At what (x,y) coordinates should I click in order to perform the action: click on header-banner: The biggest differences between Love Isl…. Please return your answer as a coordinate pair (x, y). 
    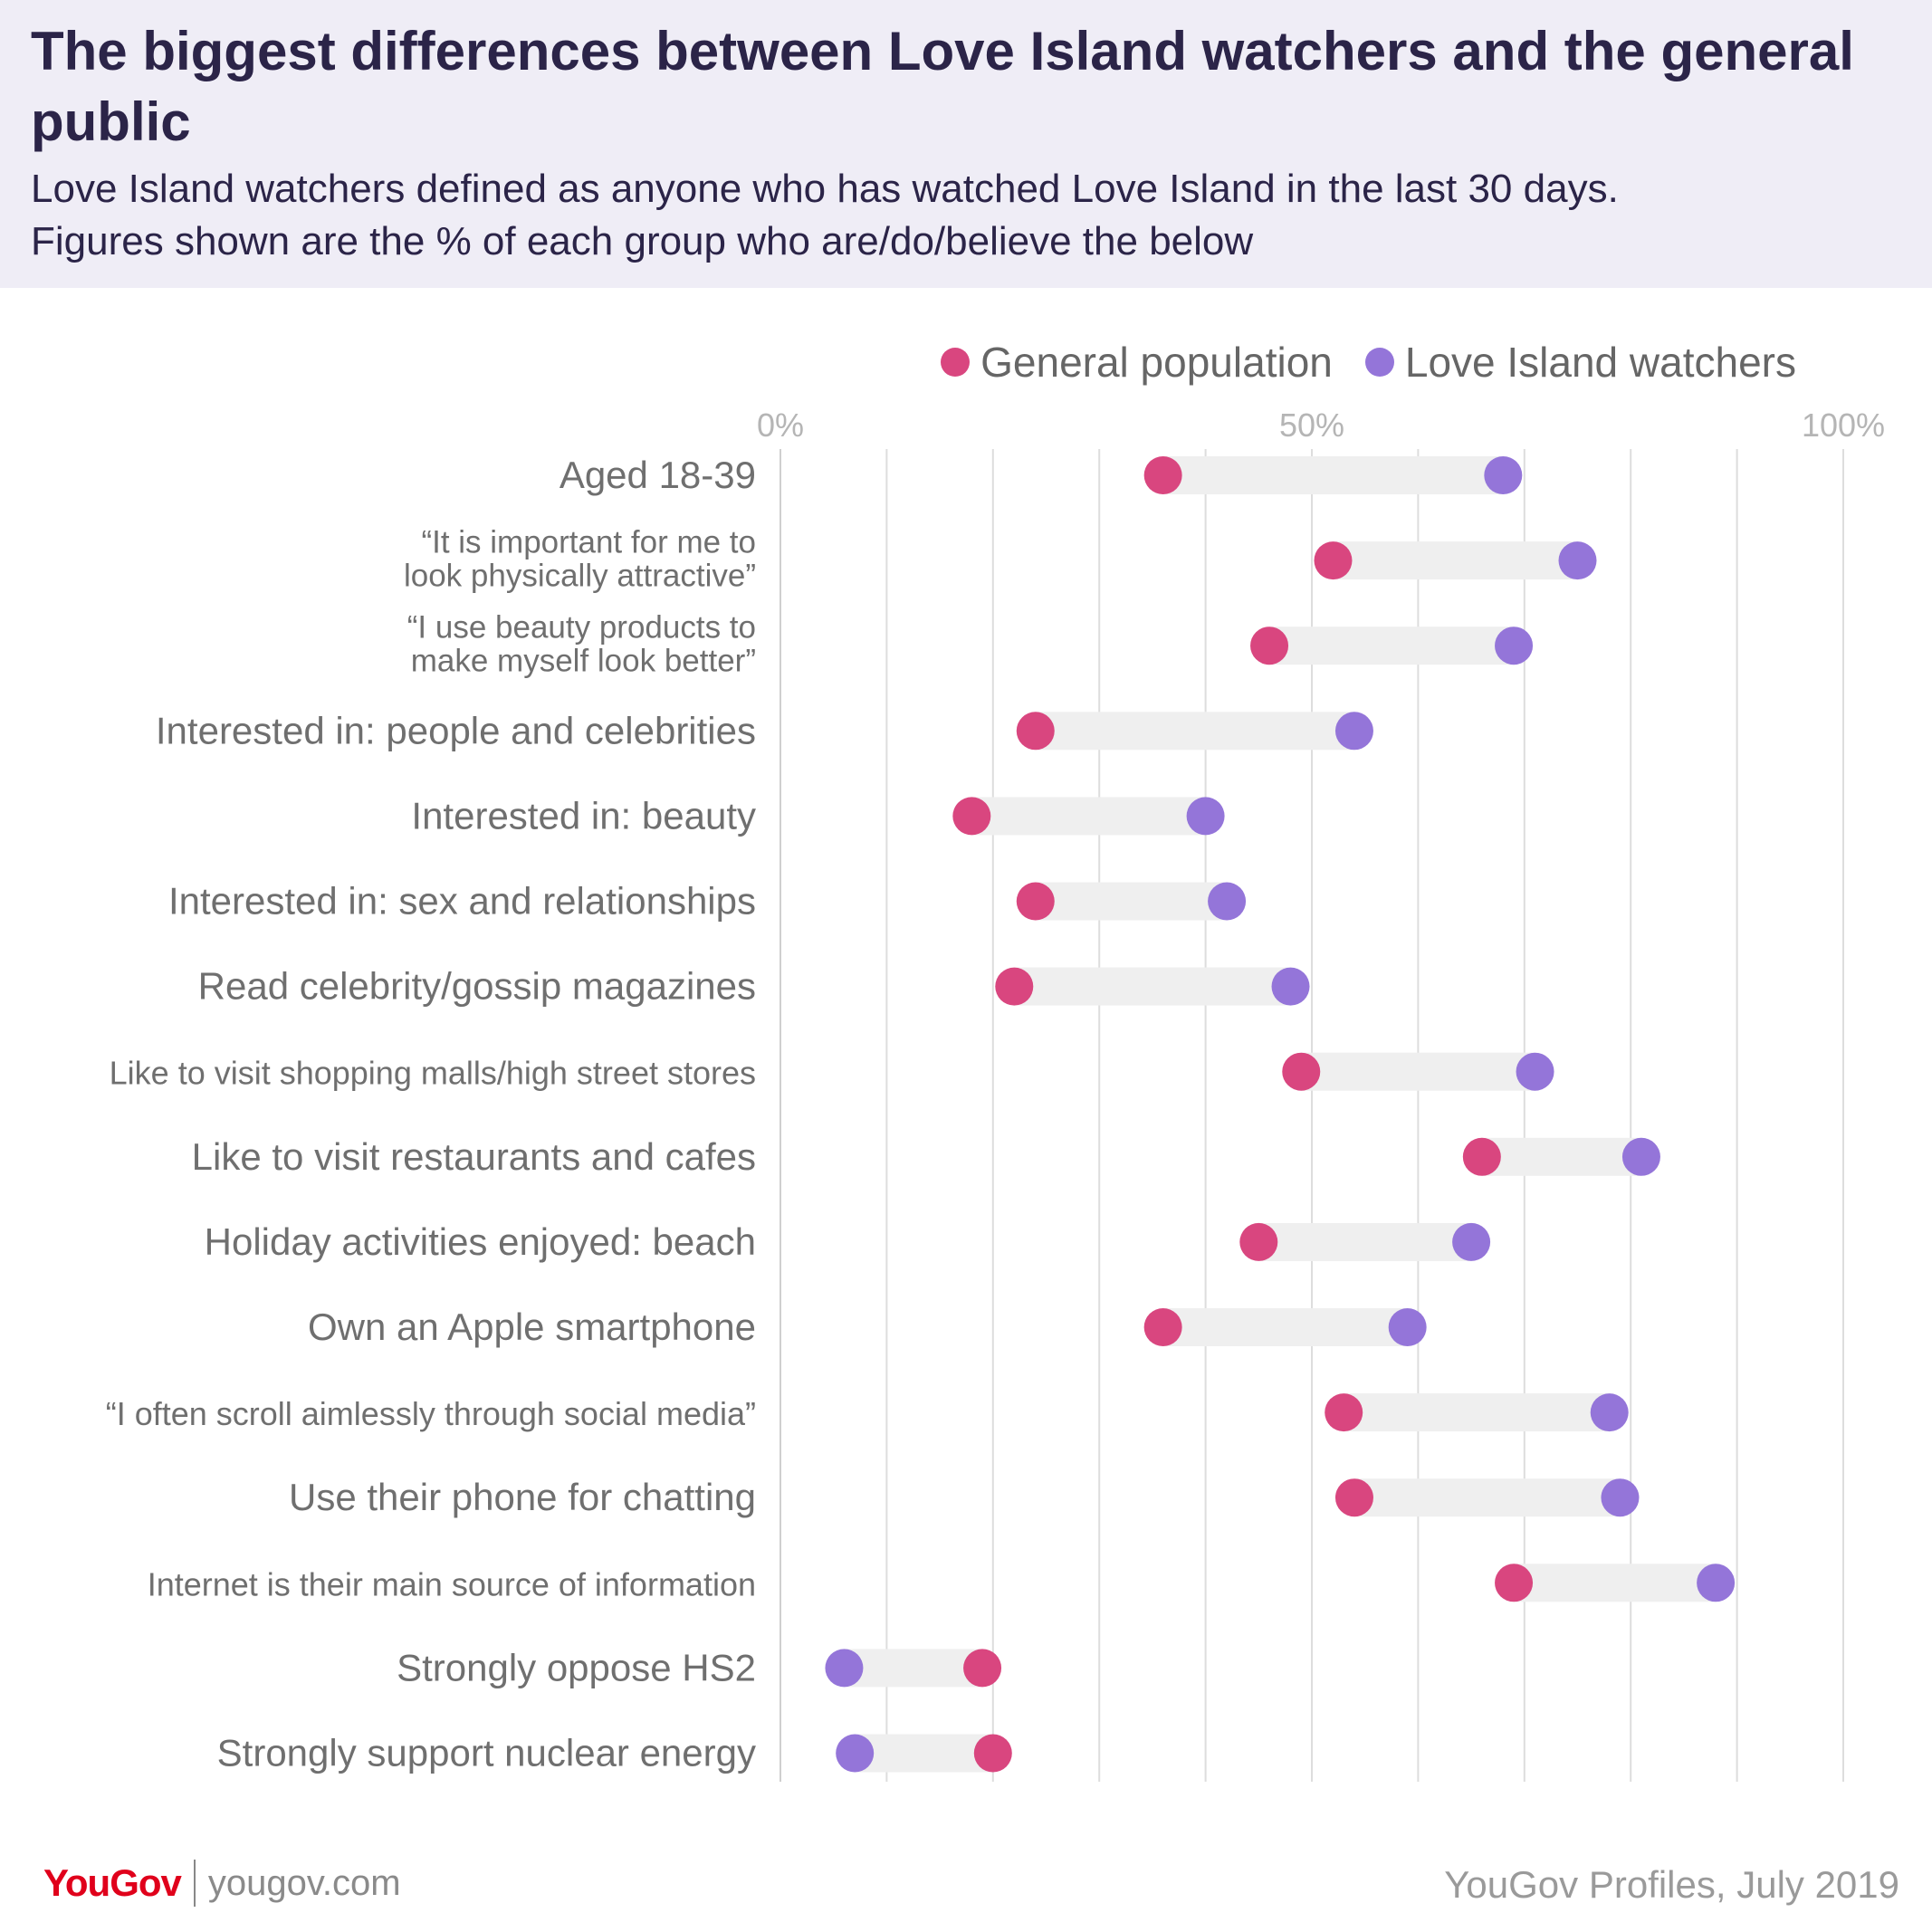
    Looking at the image, I should click on (966, 144).